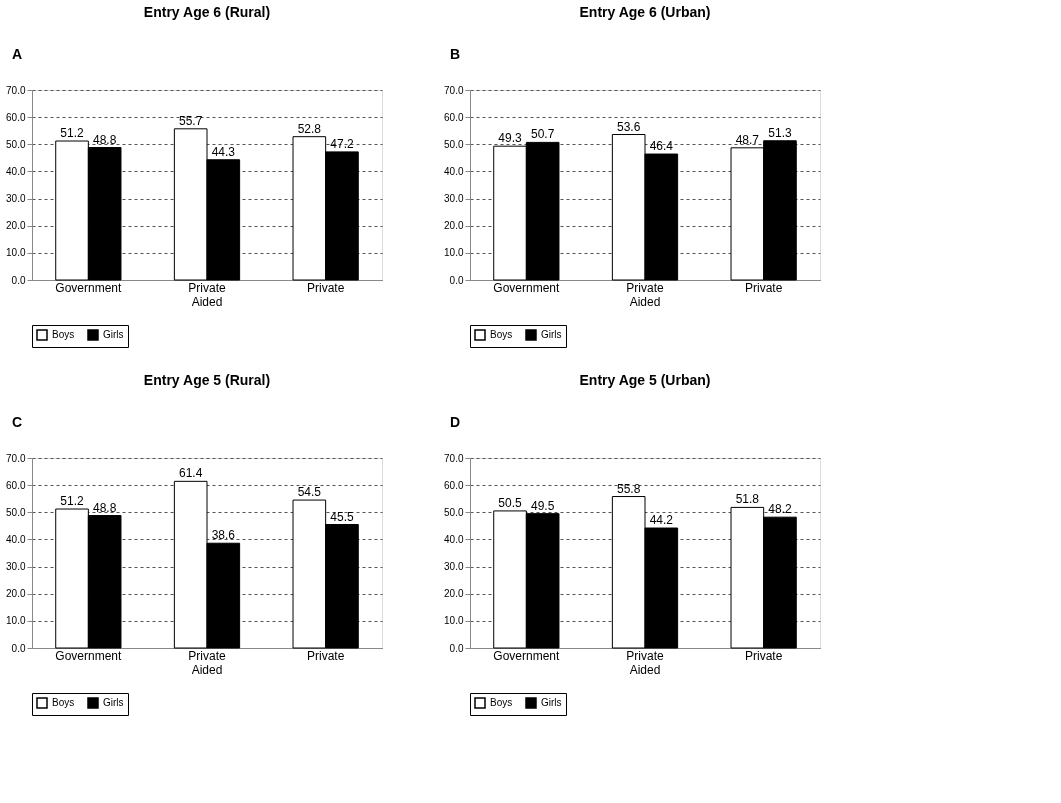 Image resolution: width=1061 pixels, height=803 pixels. What do you see at coordinates (17, 54) in the screenshot?
I see `text: A` at bounding box center [17, 54].